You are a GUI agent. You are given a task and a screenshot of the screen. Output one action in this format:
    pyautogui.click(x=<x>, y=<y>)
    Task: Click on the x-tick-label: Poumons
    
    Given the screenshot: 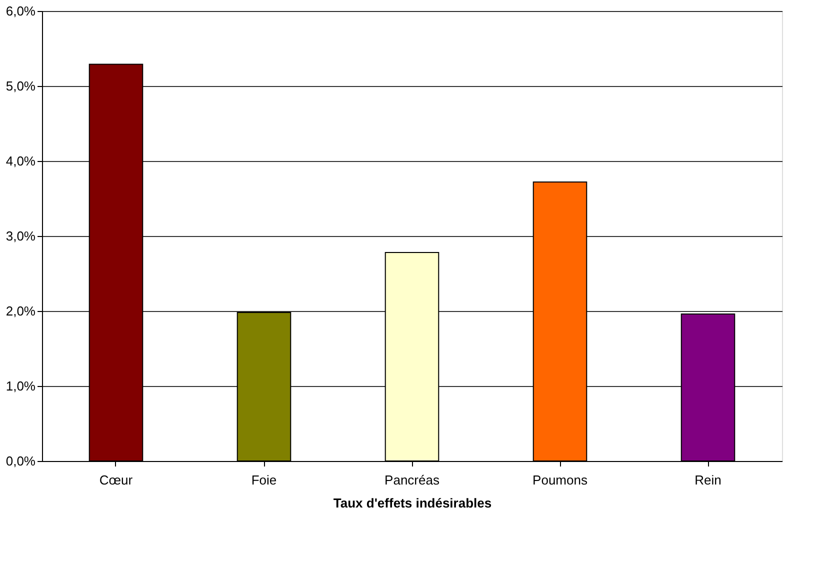 What is the action you would take?
    pyautogui.click(x=560, y=480)
    